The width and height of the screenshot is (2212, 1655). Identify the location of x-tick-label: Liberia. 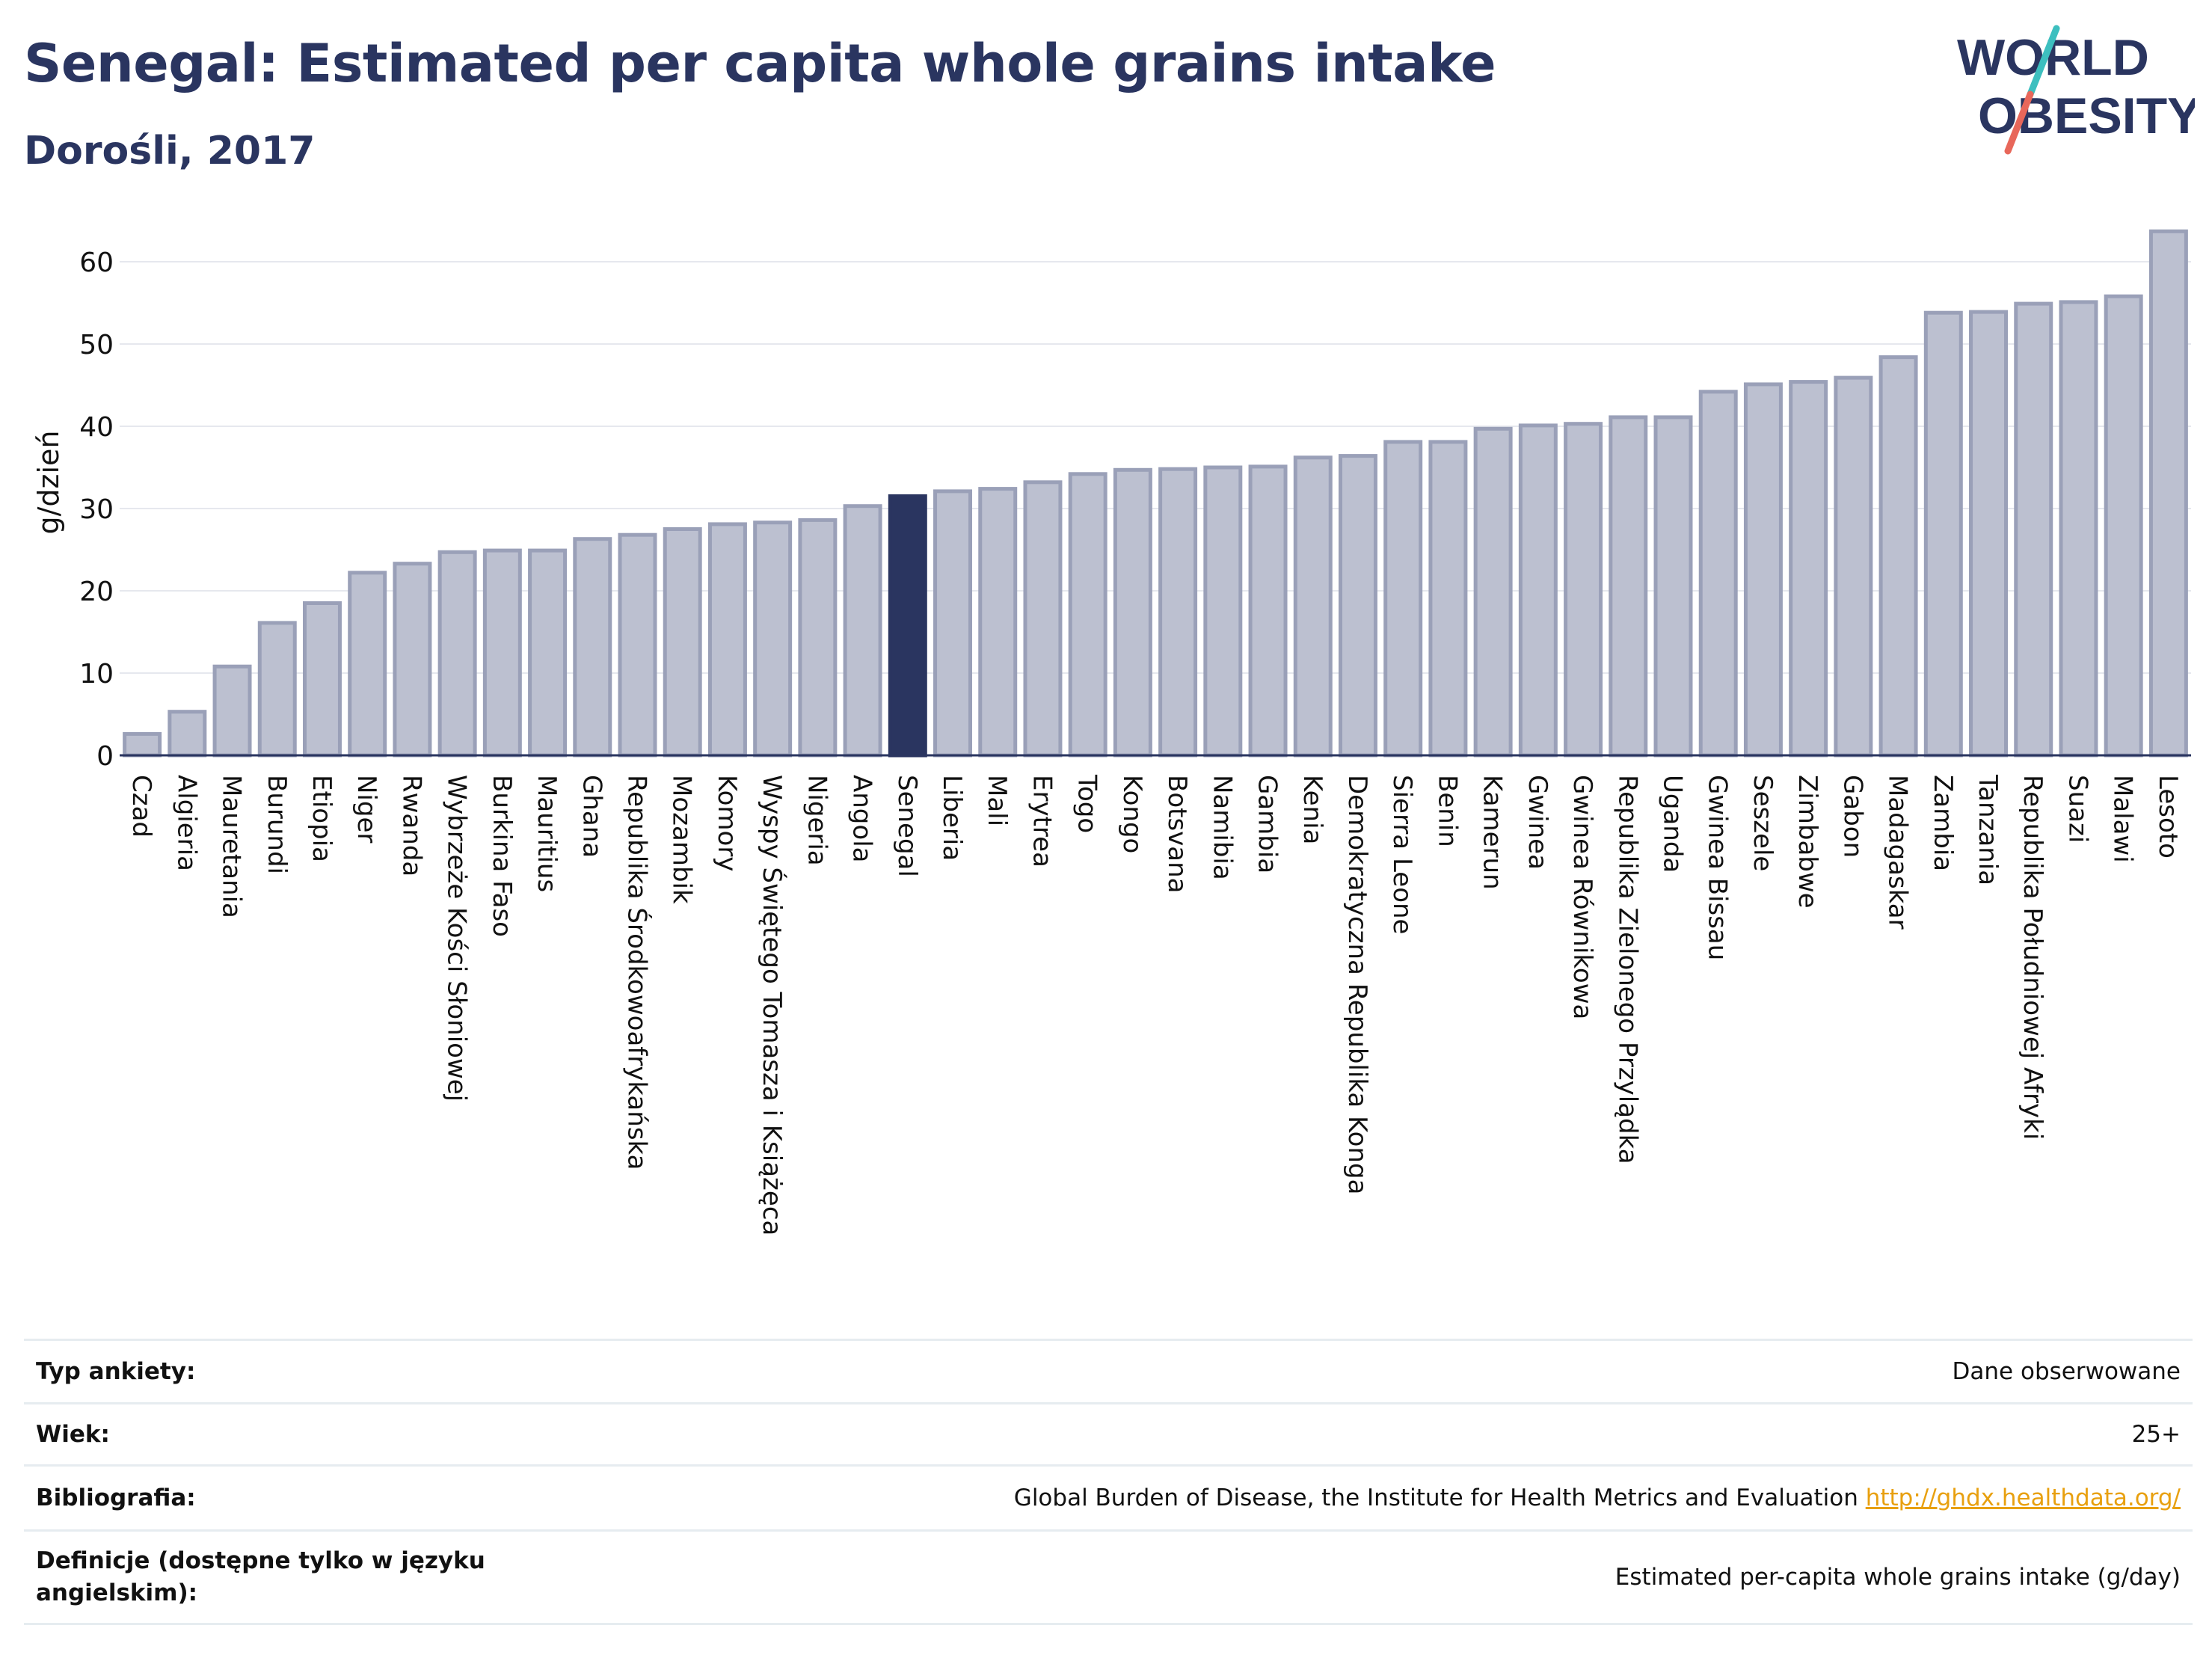
(952, 818).